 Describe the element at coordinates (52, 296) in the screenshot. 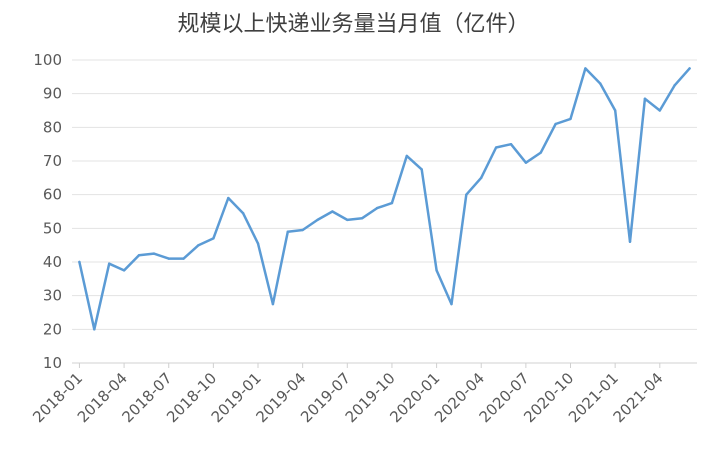

I see `y-tick-label: 30` at that location.